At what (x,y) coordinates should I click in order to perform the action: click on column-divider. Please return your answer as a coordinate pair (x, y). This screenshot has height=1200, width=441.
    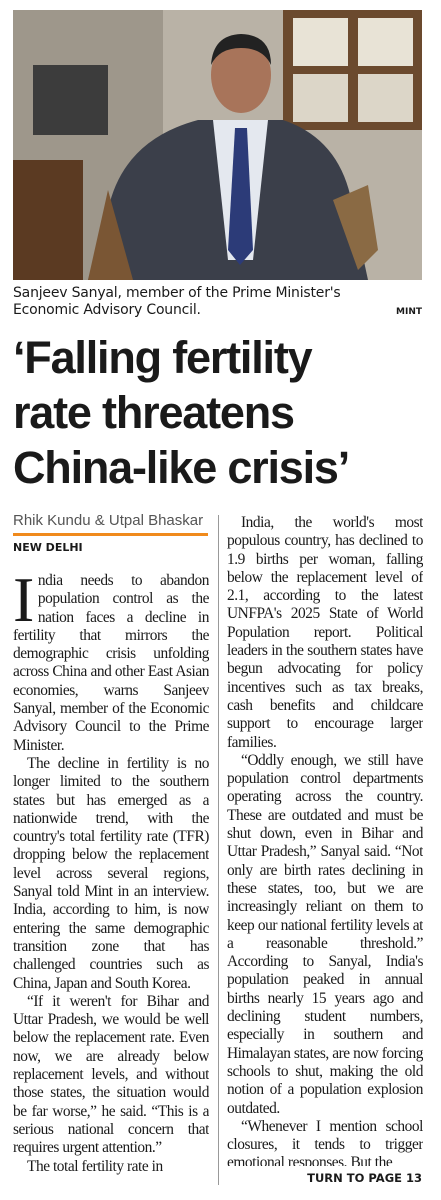
    Looking at the image, I should click on (218, 850).